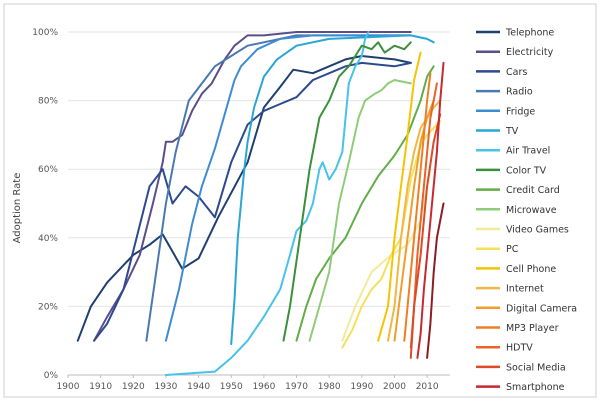 This screenshot has height=401, width=600. I want to click on legend-label-tv: TV, so click(512, 131).